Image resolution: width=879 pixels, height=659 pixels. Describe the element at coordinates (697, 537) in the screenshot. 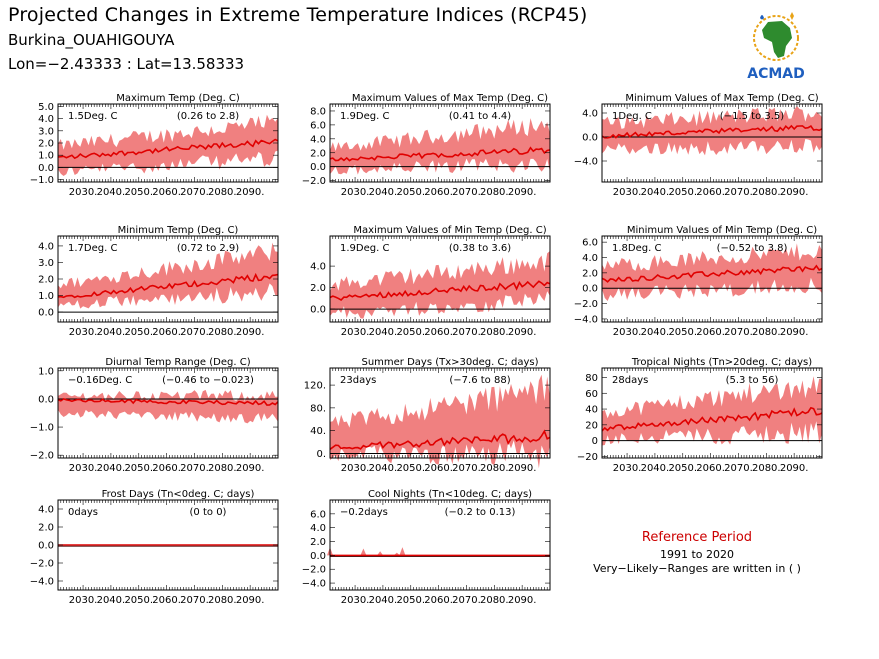

I see `reference-period-title: Reference Period` at that location.